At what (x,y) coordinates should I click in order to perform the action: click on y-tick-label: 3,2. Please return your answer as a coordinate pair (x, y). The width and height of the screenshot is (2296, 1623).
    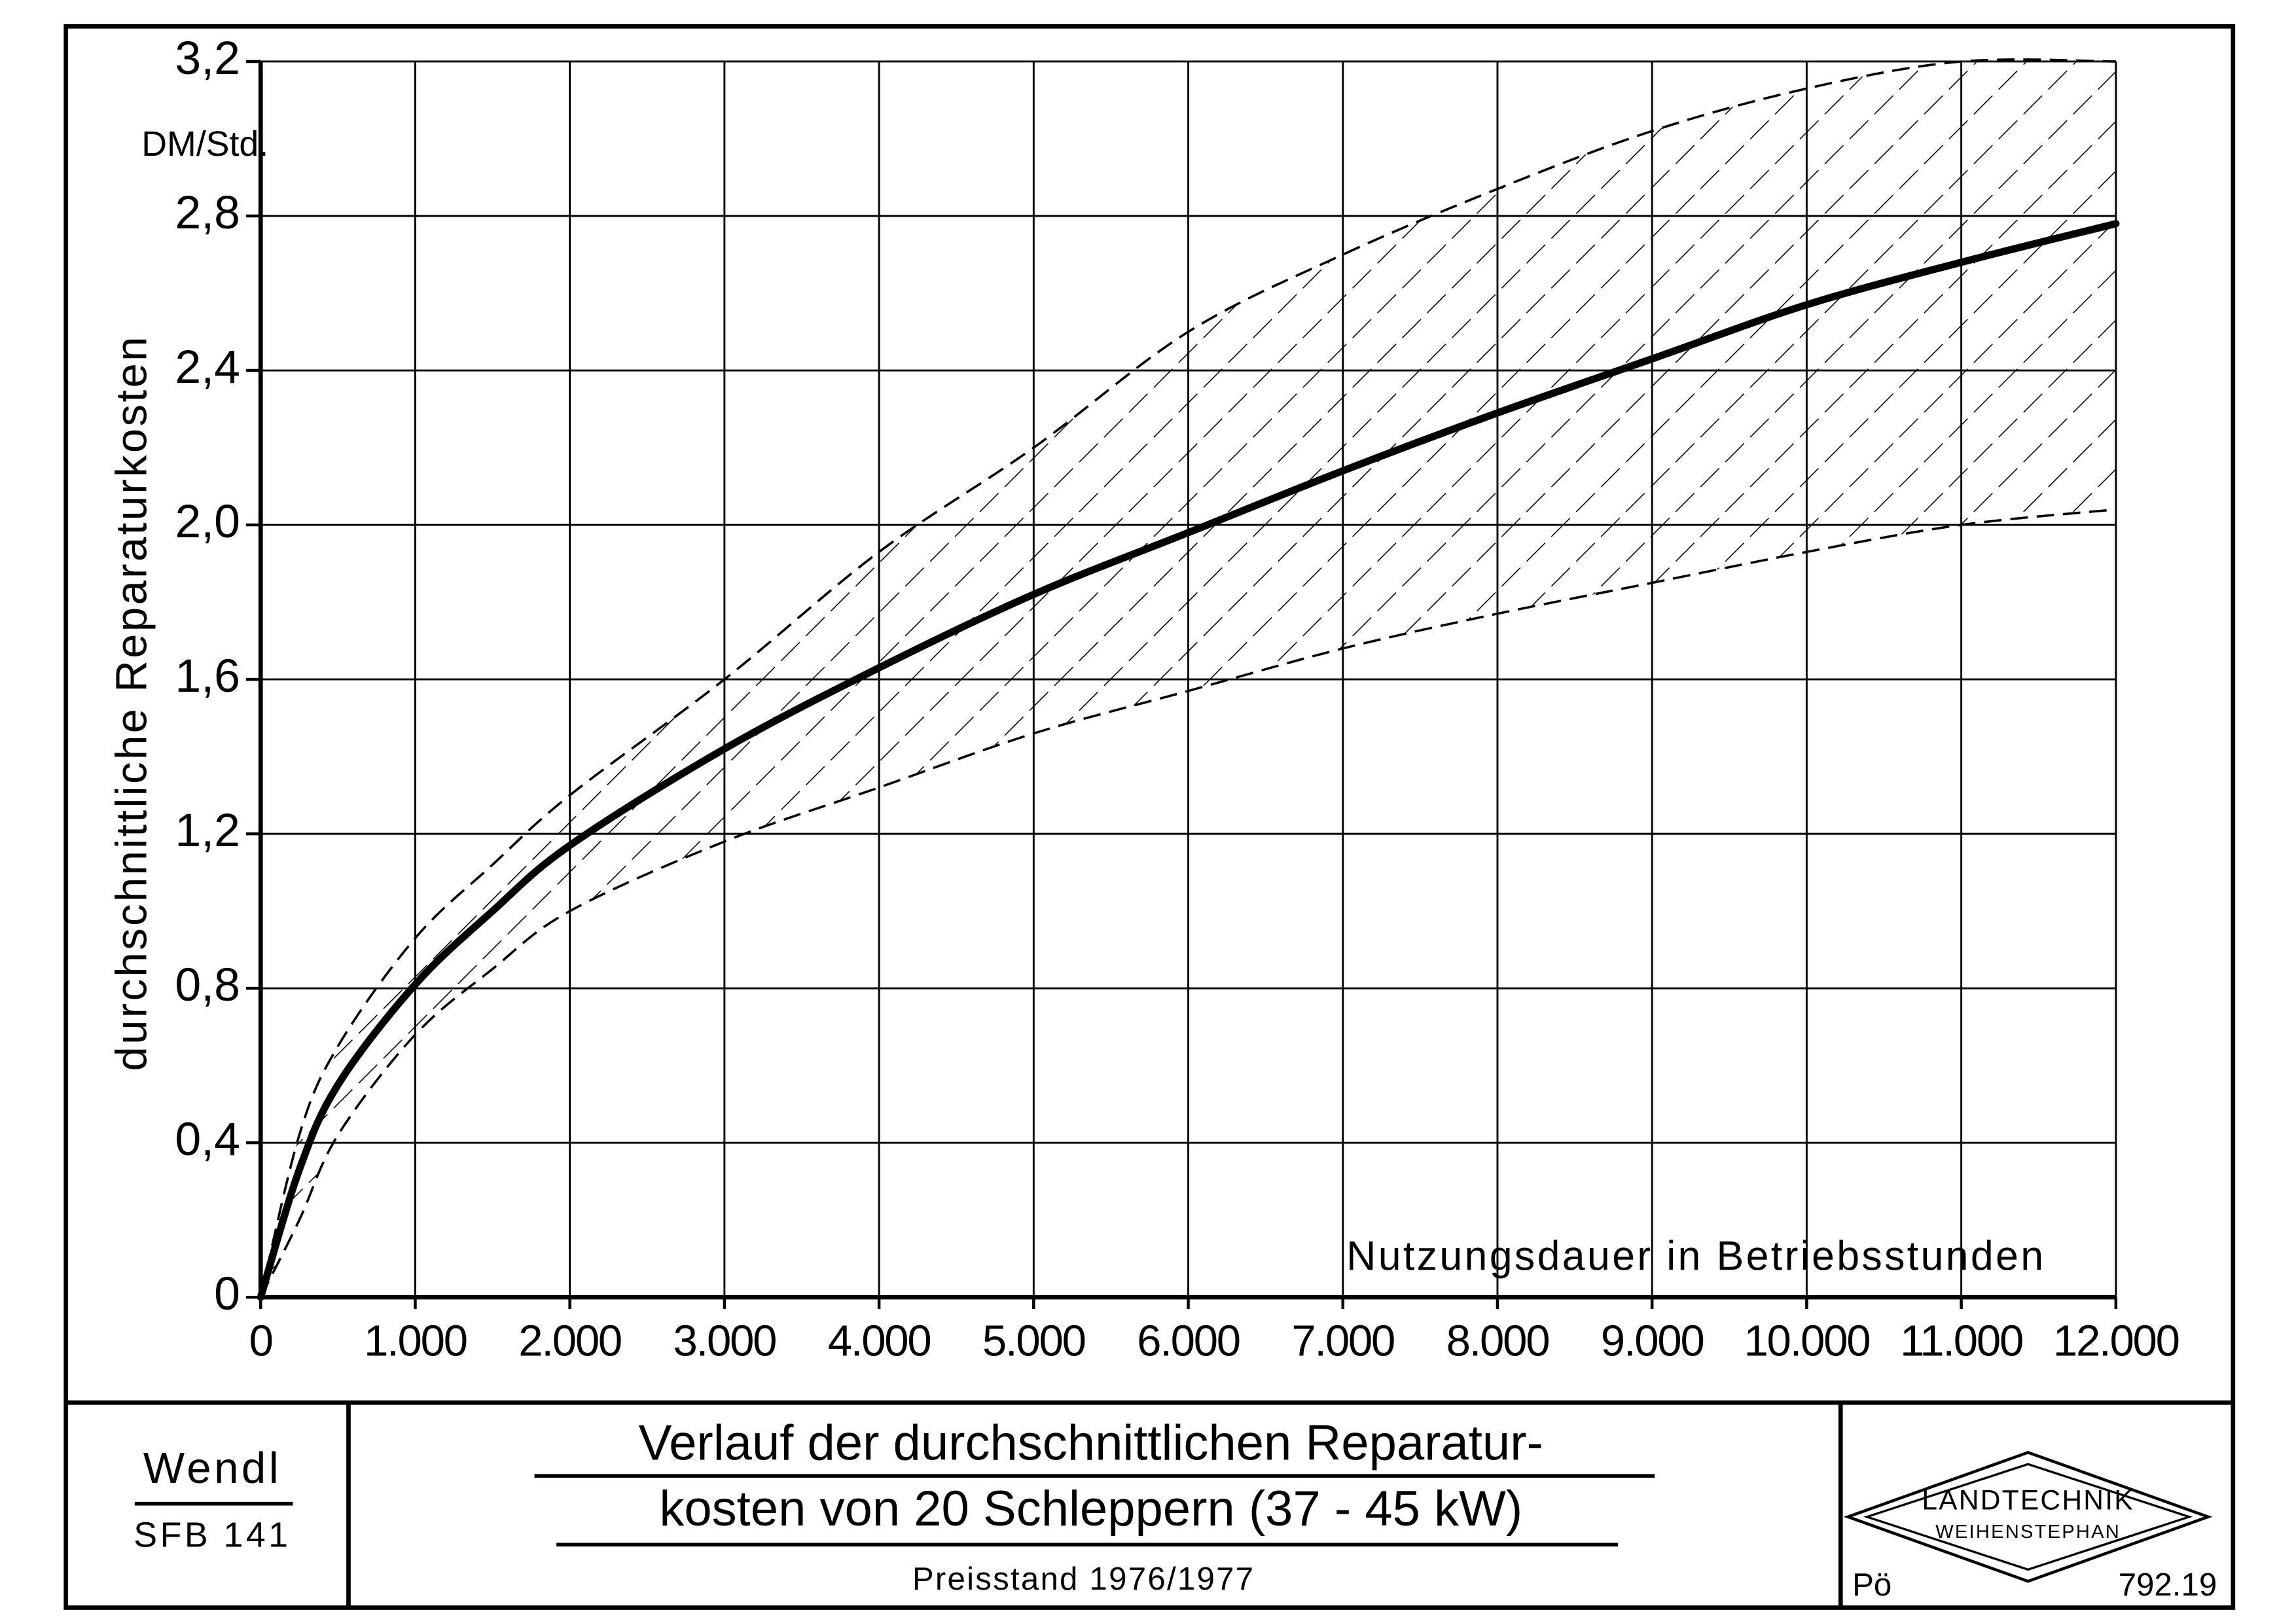
    Looking at the image, I should click on (207, 58).